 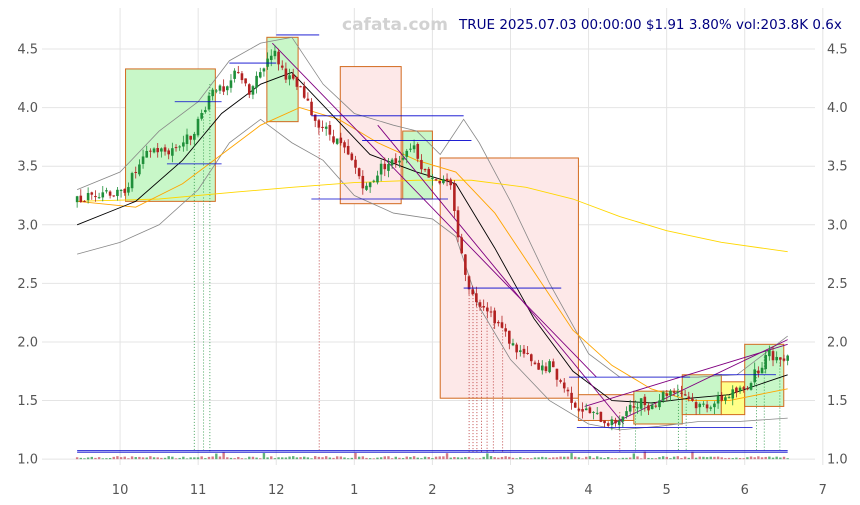 What do you see at coordinates (827, 25) in the screenshot?
I see `quote-ratio: 0.6x` at bounding box center [827, 25].